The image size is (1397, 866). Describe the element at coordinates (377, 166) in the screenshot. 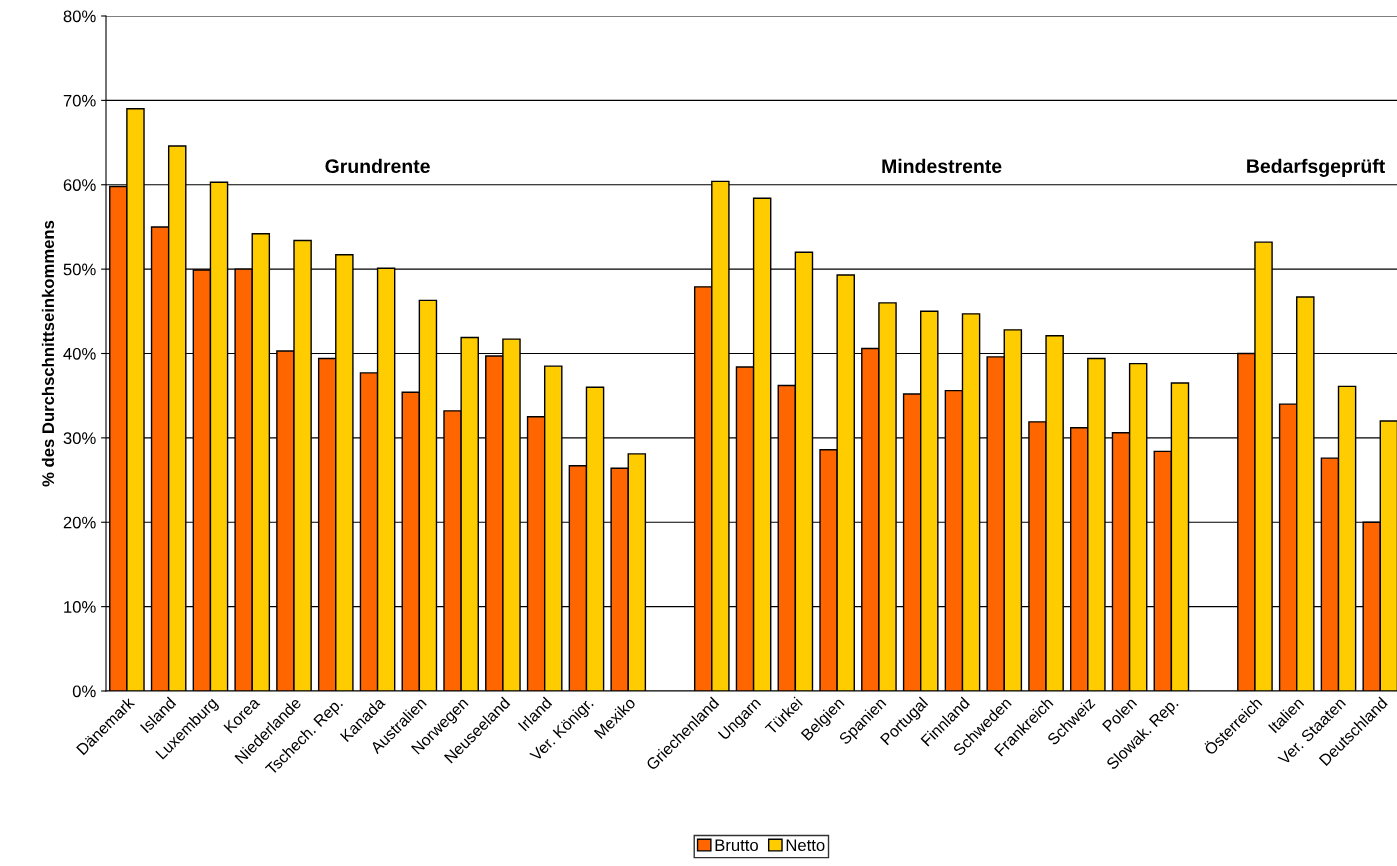

I see `annotation: Grundrente` at that location.